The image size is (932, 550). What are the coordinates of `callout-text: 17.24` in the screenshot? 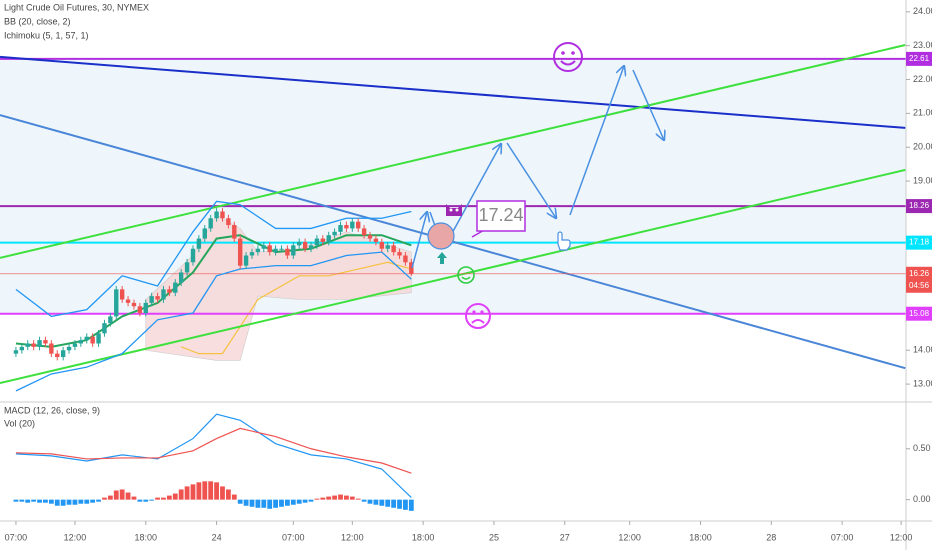 It's located at (500, 215).